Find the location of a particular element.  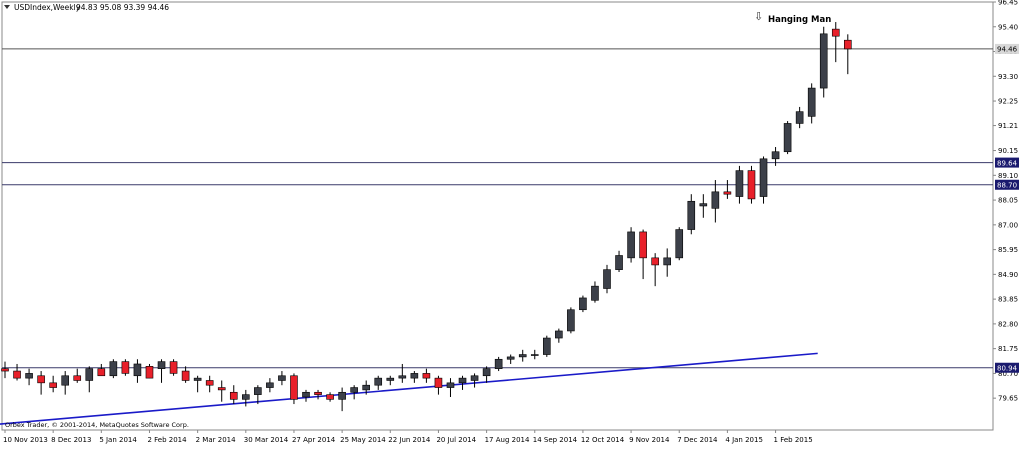

y-tick-label: 81.75 is located at coordinates (1008, 349).